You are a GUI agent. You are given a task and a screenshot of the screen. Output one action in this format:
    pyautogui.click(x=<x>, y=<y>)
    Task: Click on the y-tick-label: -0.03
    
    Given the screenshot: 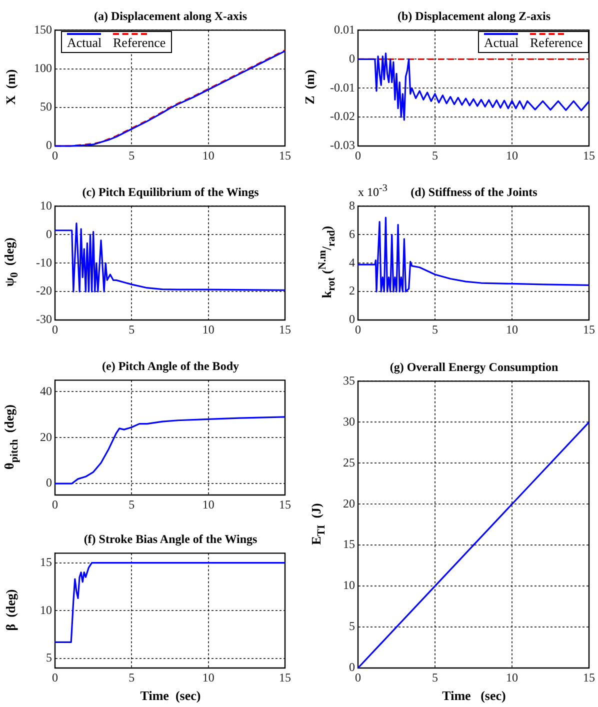 What is the action you would take?
    pyautogui.click(x=342, y=145)
    